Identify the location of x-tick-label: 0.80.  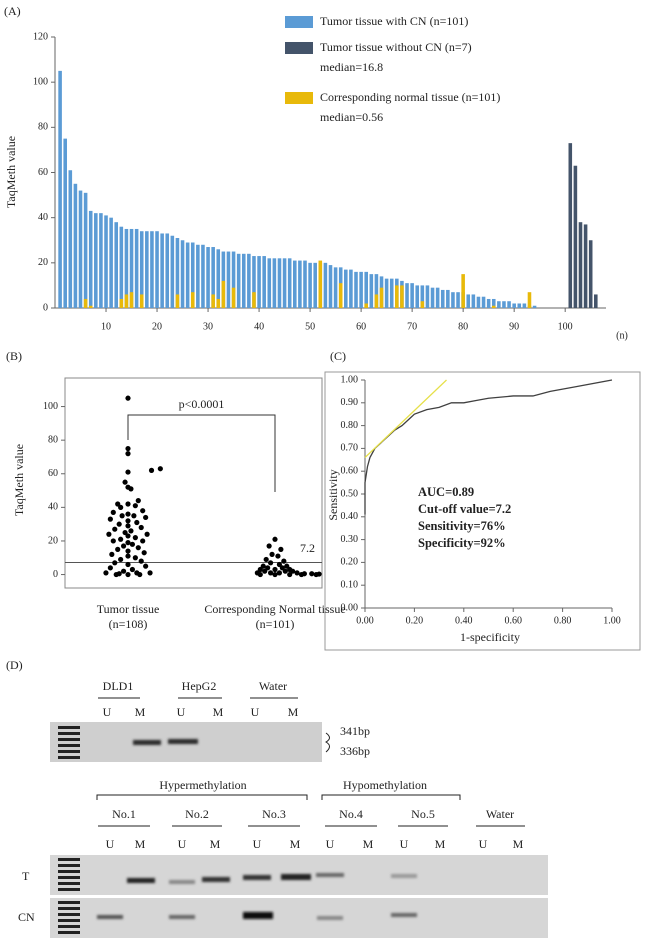
(563, 620).